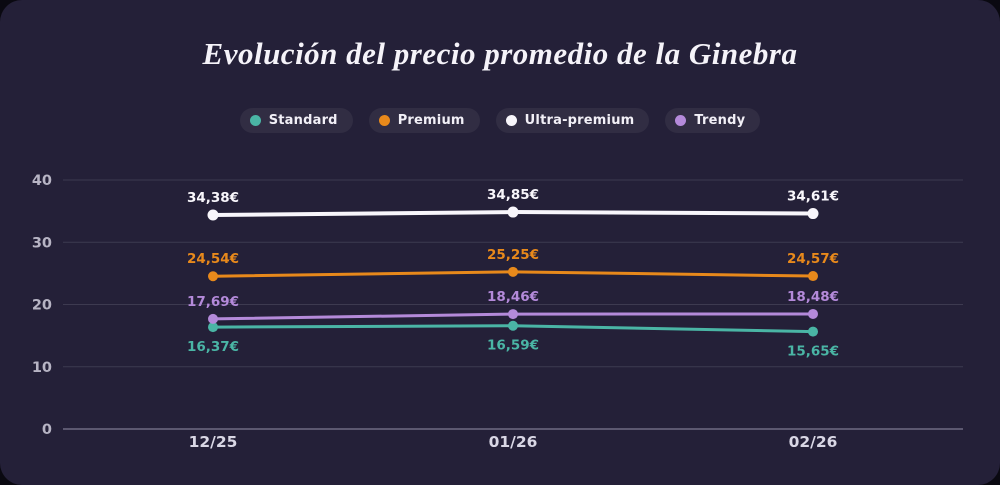 This screenshot has height=485, width=1000. Describe the element at coordinates (513, 297) in the screenshot. I see `data-label-trendy-1: 18,46€` at that location.